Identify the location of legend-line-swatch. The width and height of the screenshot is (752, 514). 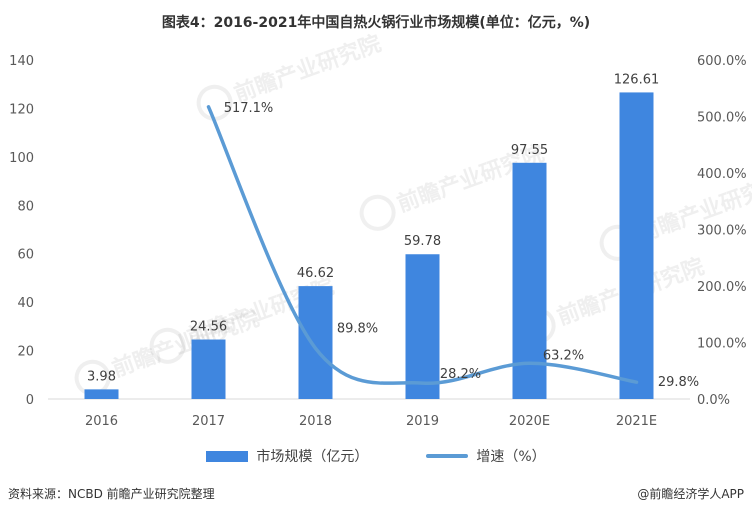
(447, 456).